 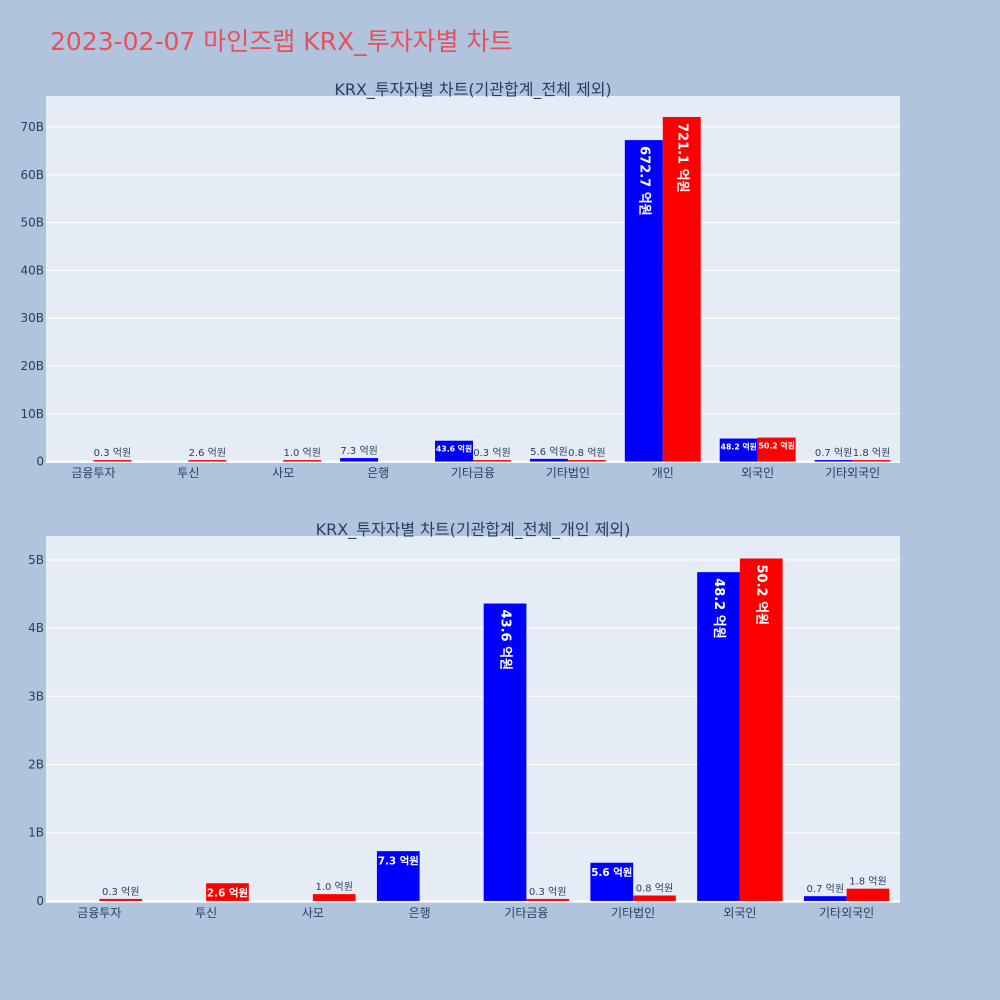 I want to click on y-tick-label: 10B, so click(x=32, y=414).